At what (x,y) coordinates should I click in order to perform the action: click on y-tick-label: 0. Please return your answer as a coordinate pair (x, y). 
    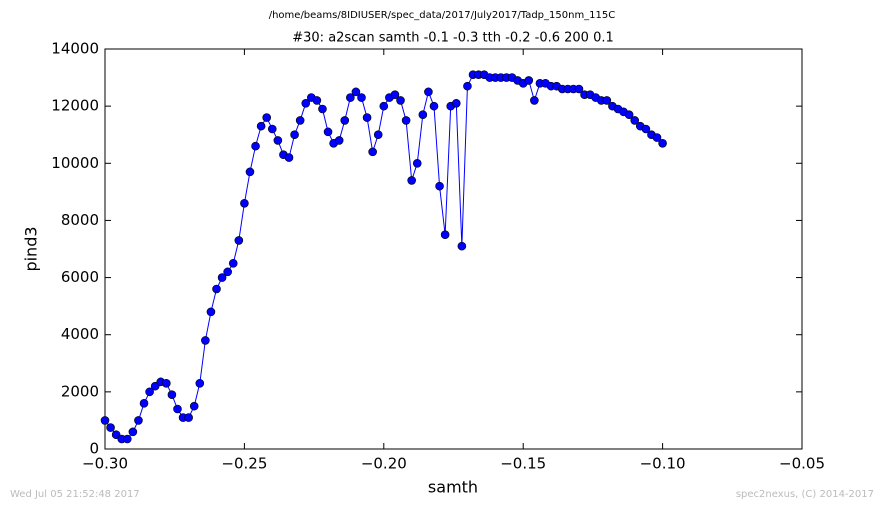
    Looking at the image, I should click on (94, 449).